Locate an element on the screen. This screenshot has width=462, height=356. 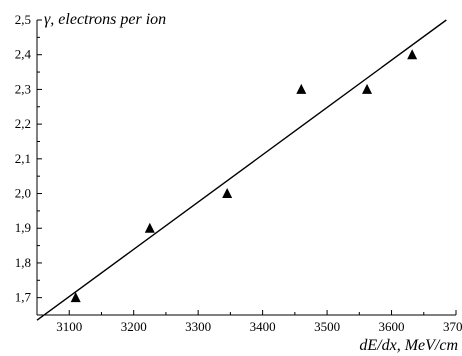
y-tick-label: 1,9 is located at coordinates (23, 227).